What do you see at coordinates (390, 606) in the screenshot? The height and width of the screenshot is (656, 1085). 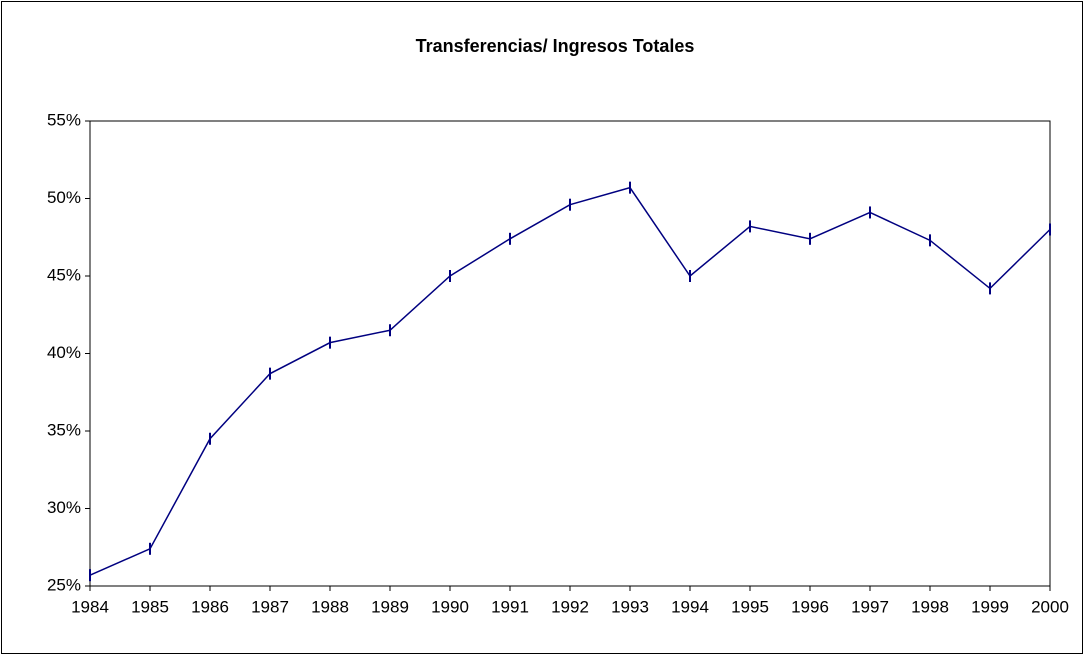 I see `x-tick-label: 1989` at bounding box center [390, 606].